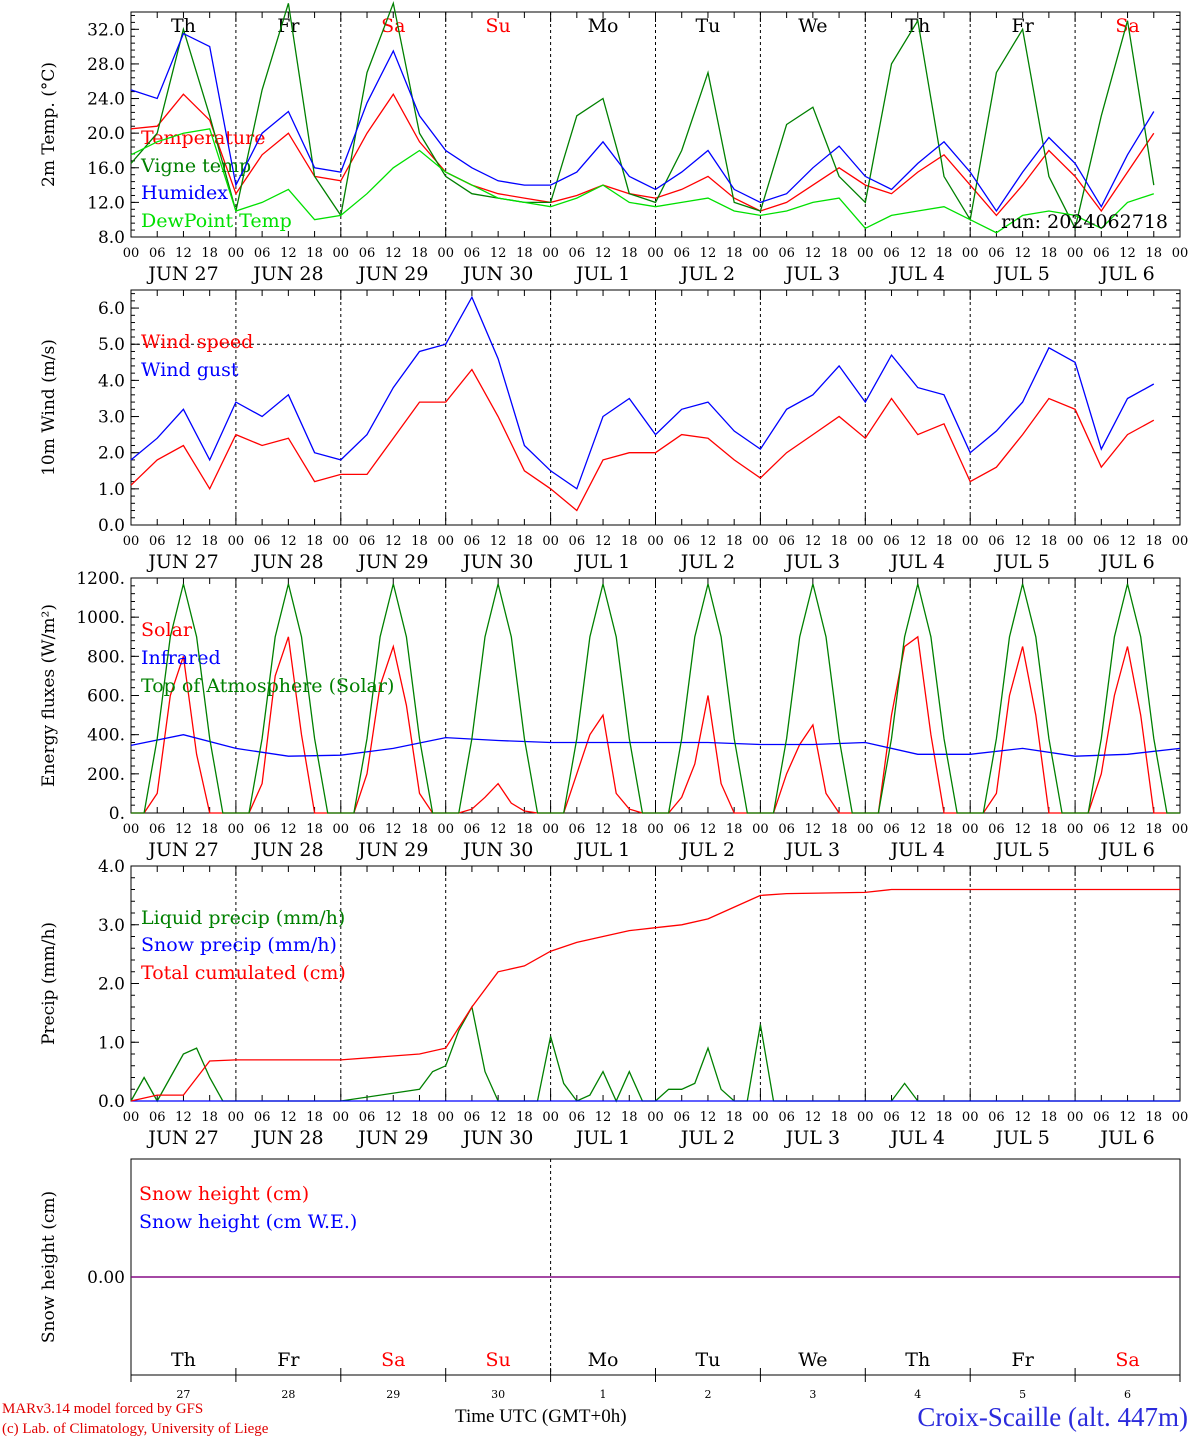 The image size is (1194, 1440). What do you see at coordinates (642, 181) in the screenshot?
I see `series-line-dewpoint-temp` at bounding box center [642, 181].